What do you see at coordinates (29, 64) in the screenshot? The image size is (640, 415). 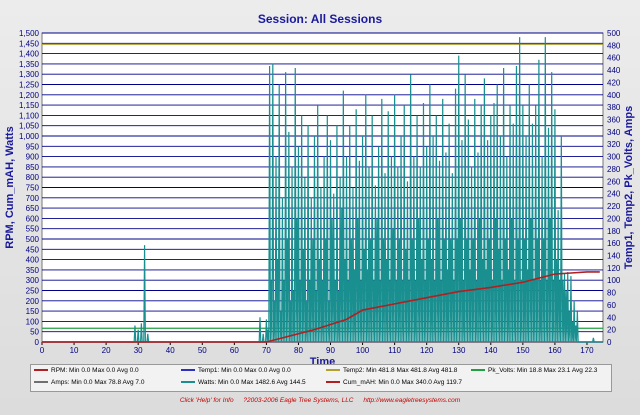 I see `y-left-tick-label: 1,350` at bounding box center [29, 64].